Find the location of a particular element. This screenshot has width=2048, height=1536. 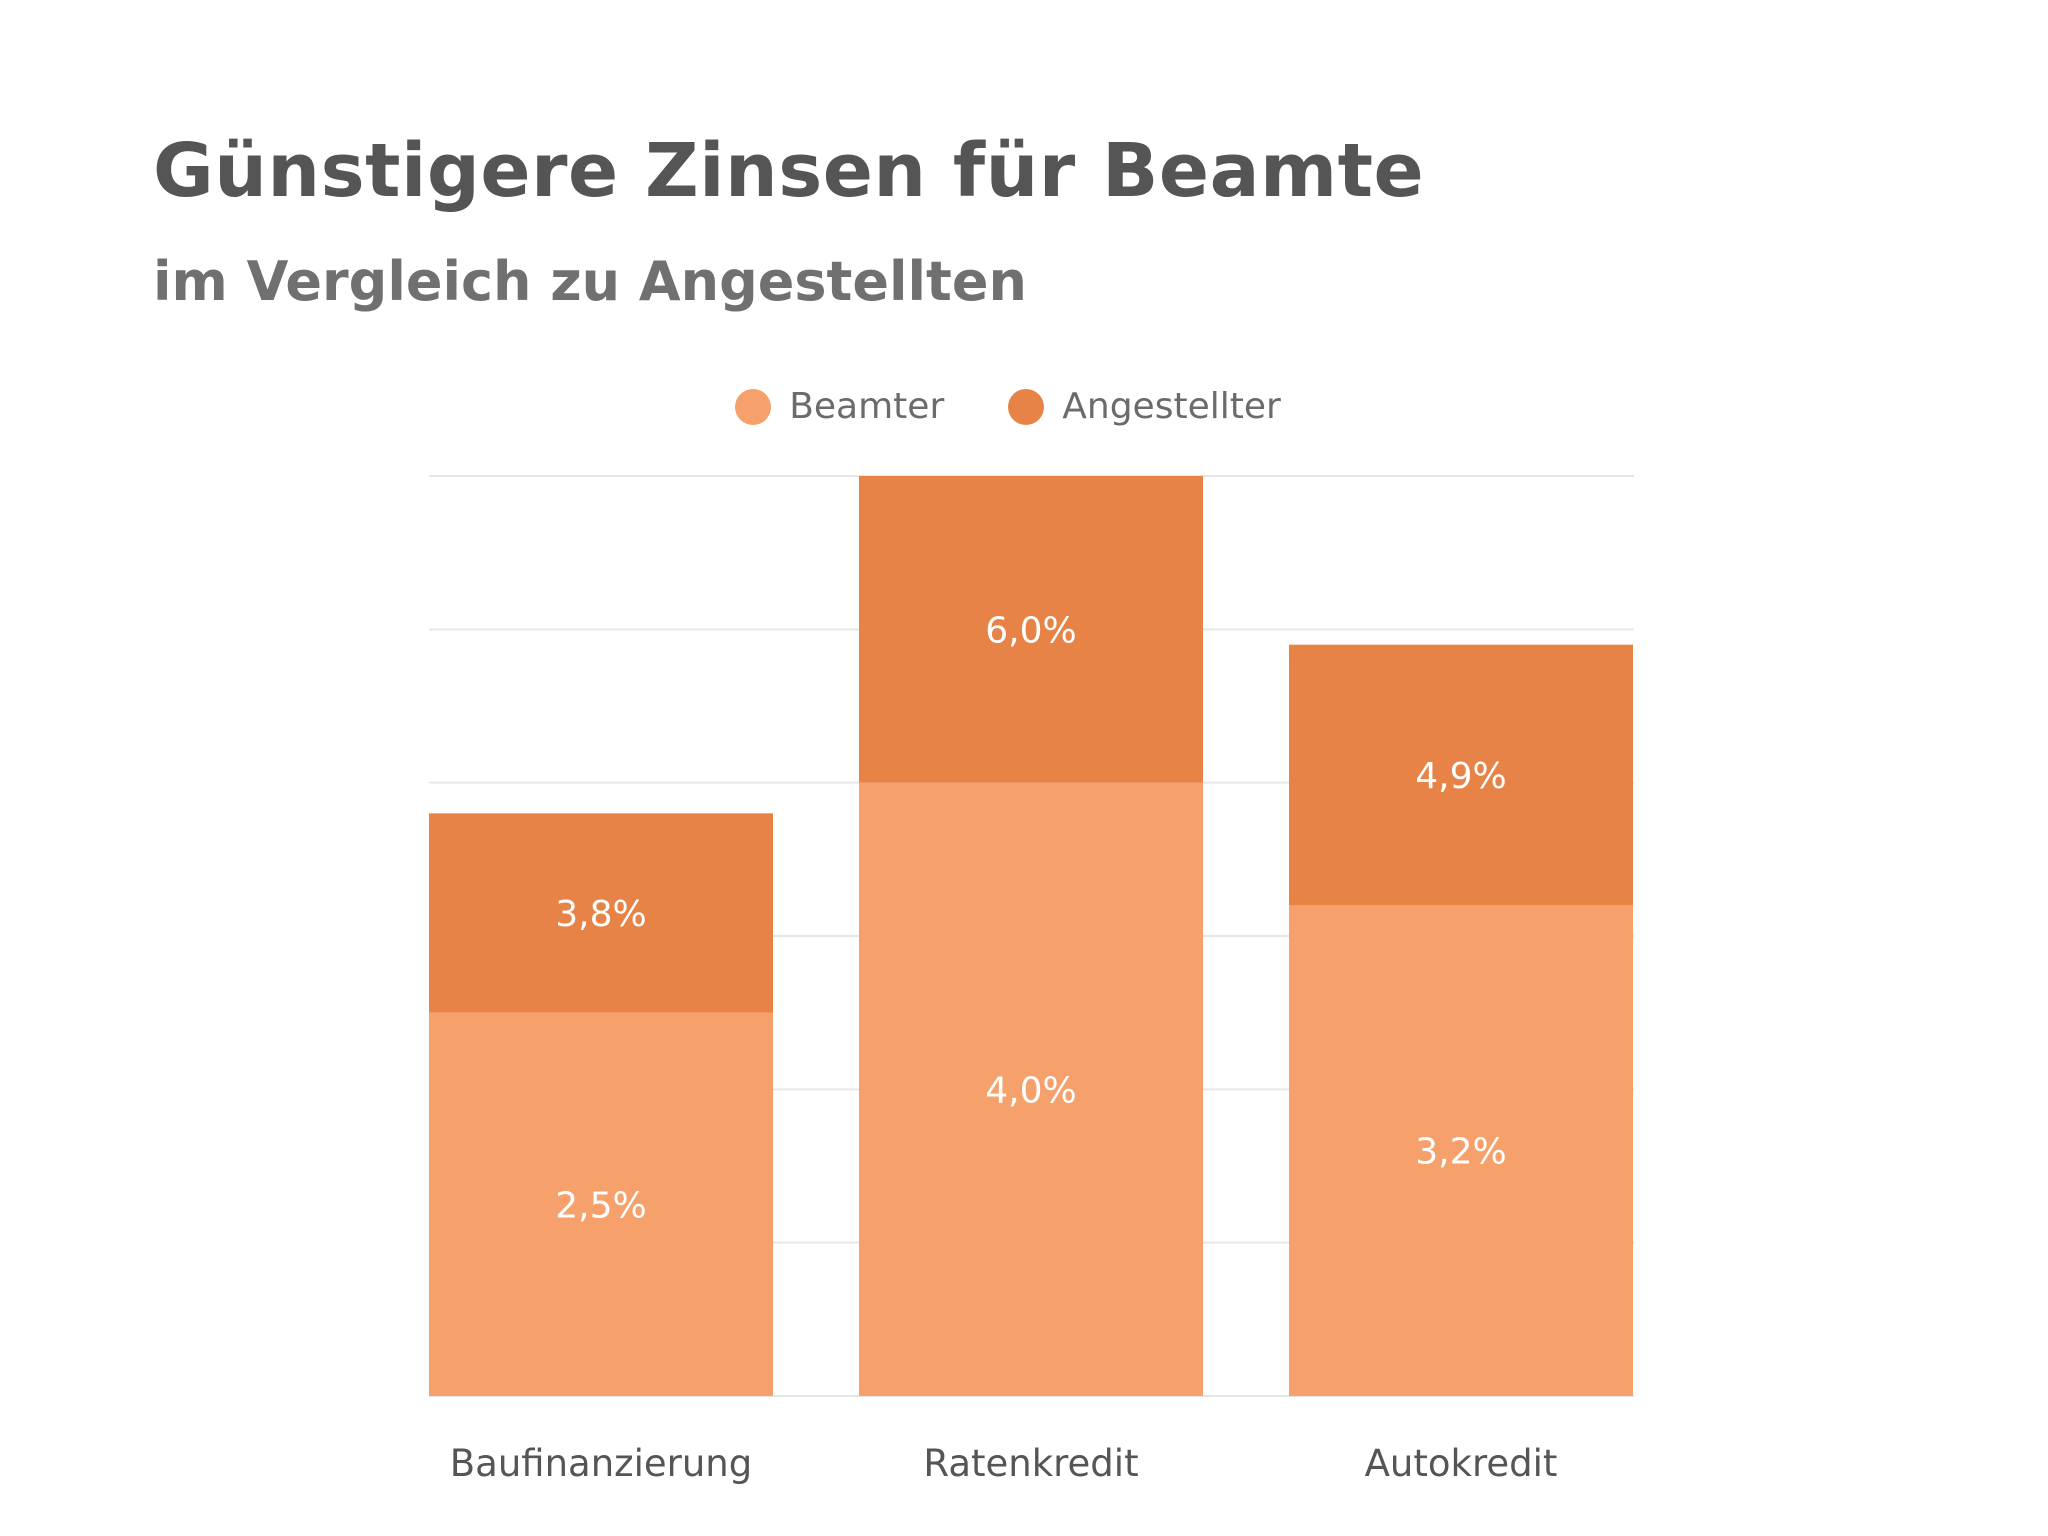

data-label-beamter-autokredit: 3,2% is located at coordinates (1460, 1152).